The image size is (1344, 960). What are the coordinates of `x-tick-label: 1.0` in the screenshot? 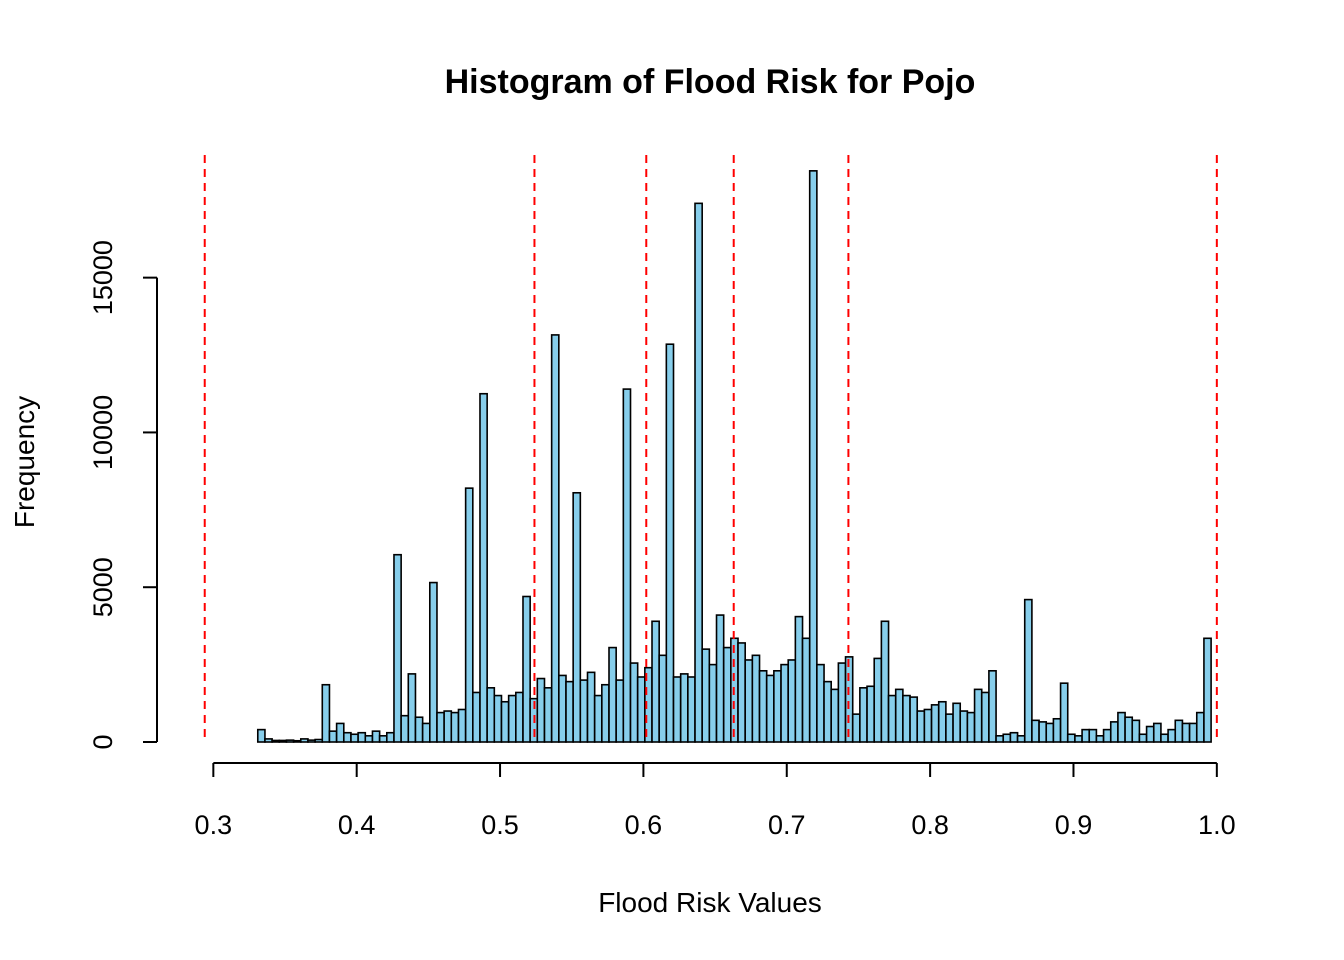 It's located at (1217, 825).